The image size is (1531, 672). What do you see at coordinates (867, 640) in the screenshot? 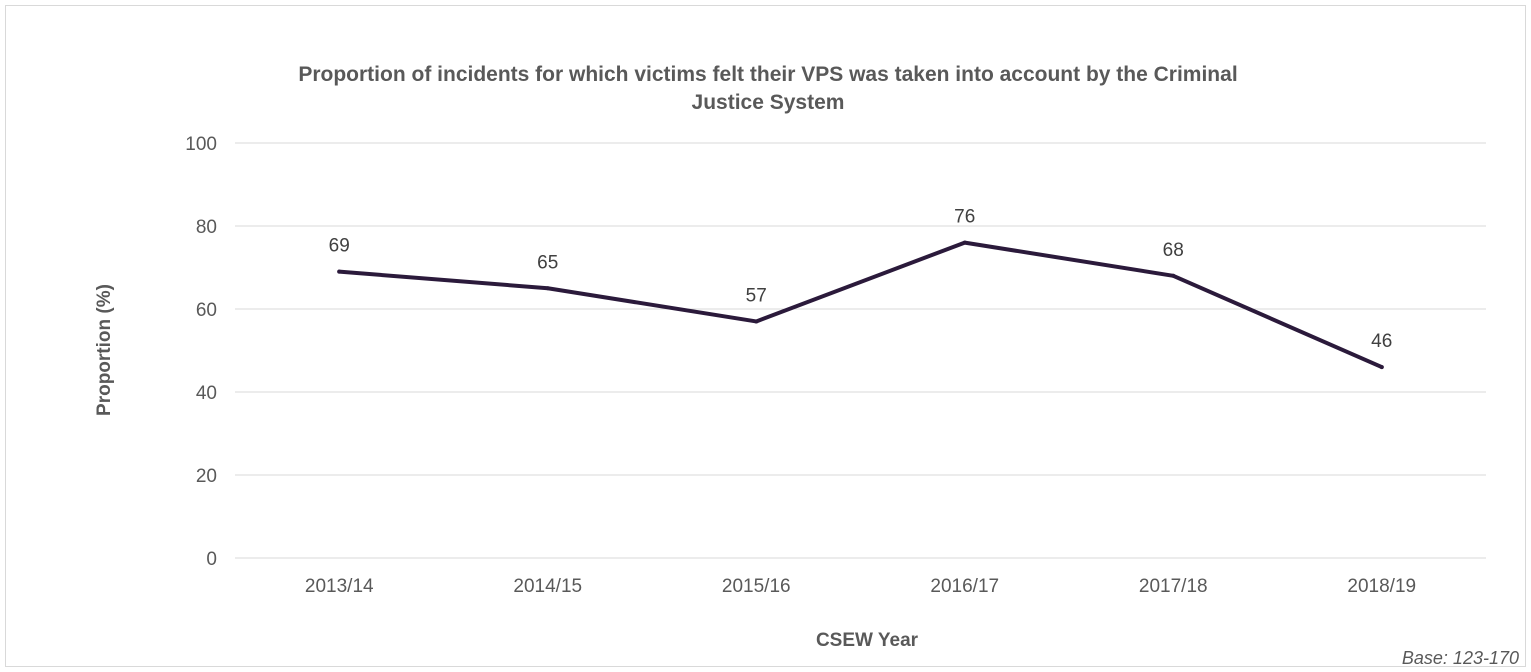
I see `x-axis-title: CSEW Year` at bounding box center [867, 640].